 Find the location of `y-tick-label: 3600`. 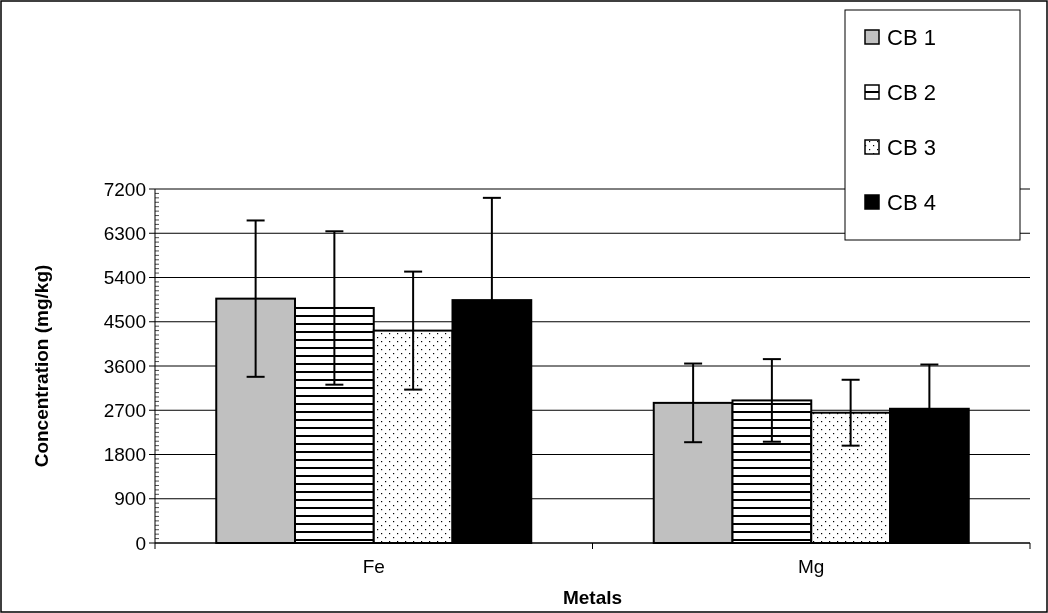

y-tick-label: 3600 is located at coordinates (124, 366).